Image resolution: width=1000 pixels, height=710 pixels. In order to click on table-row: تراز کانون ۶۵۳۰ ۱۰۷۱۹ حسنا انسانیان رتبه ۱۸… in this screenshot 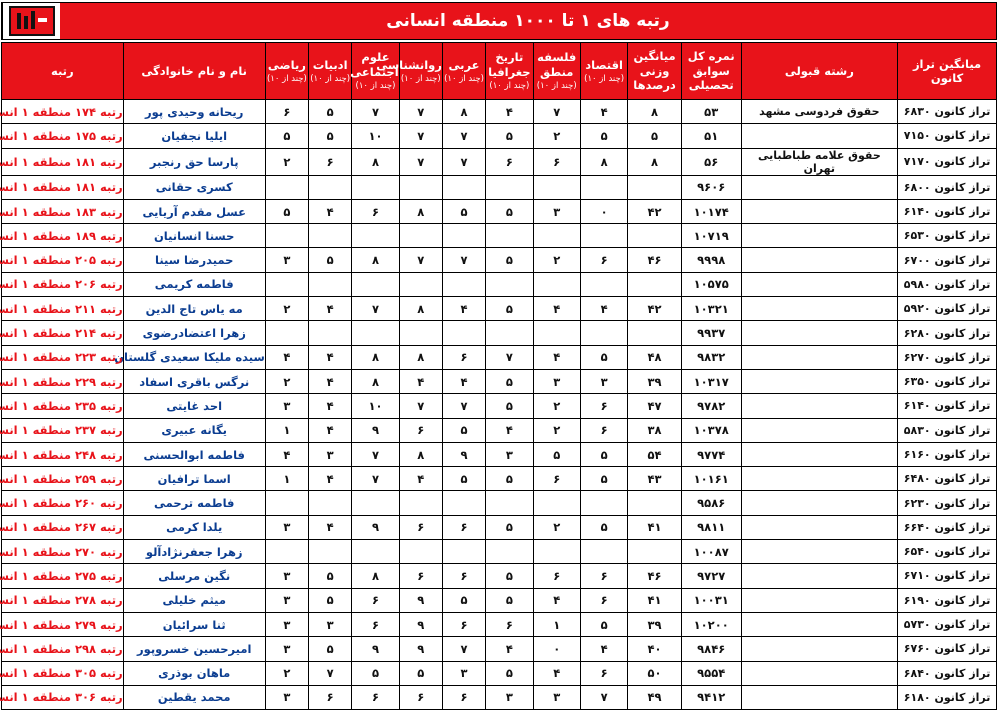, I will do `click(499, 236)`.